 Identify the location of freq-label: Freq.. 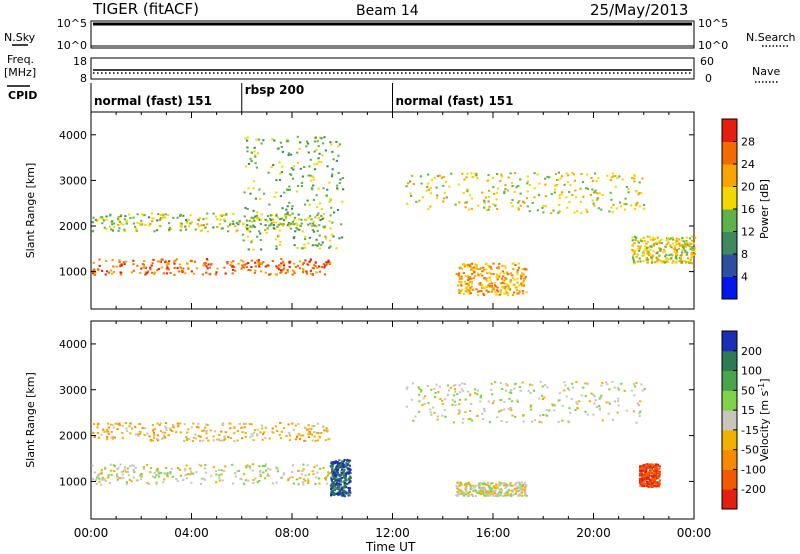
(20, 59).